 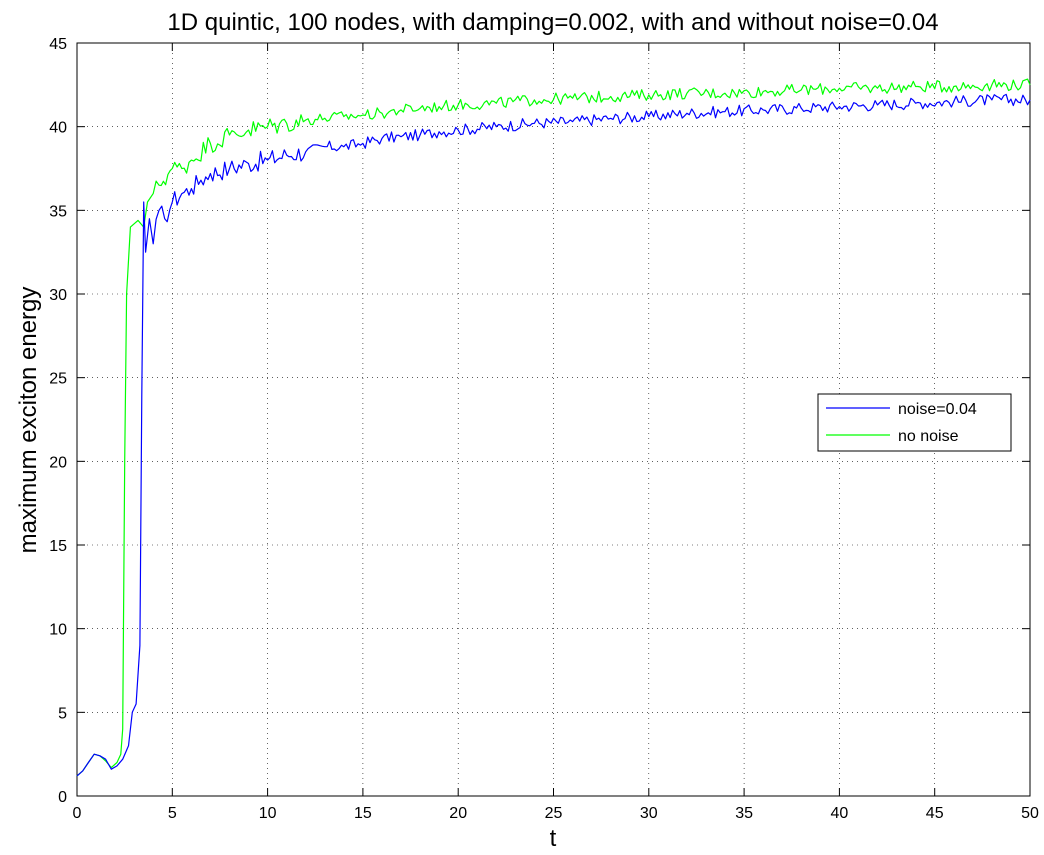 I want to click on x-tick-label: 40, so click(x=840, y=813).